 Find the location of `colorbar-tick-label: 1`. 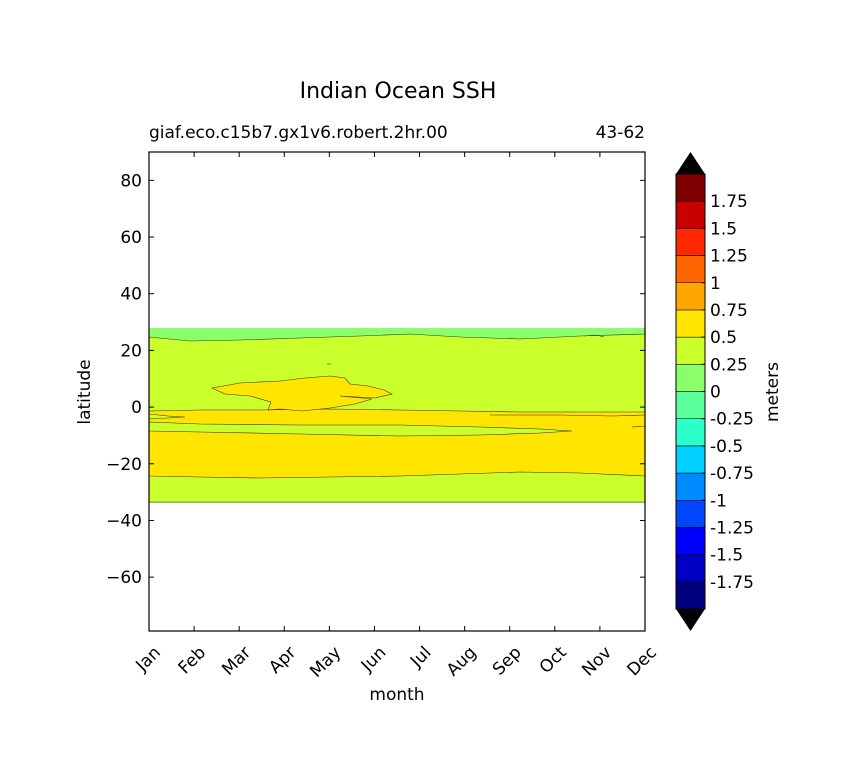

colorbar-tick-label: 1 is located at coordinates (715, 284).